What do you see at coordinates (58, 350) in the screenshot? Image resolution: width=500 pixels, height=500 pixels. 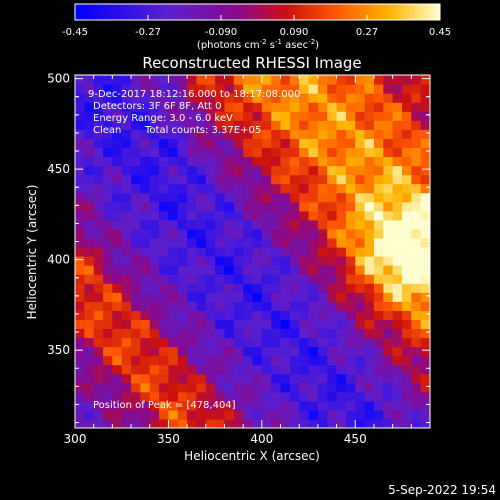 I see `y-tick-label: 350` at bounding box center [58, 350].